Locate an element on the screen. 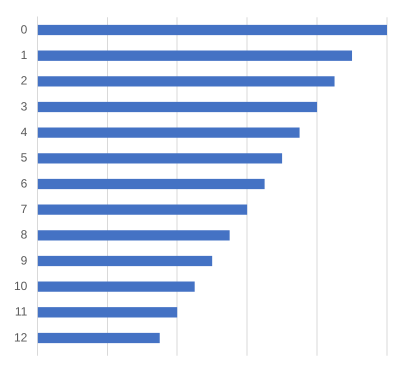 The width and height of the screenshot is (399, 368). y-tick-label: 11 is located at coordinates (21, 311).